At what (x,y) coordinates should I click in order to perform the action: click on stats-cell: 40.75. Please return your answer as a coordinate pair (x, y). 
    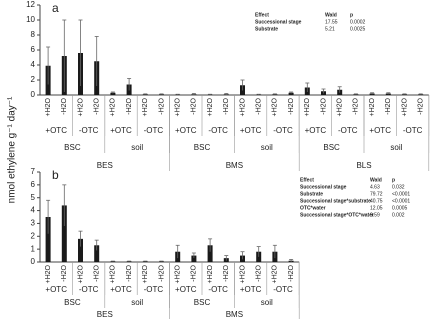
    Looking at the image, I should click on (376, 201).